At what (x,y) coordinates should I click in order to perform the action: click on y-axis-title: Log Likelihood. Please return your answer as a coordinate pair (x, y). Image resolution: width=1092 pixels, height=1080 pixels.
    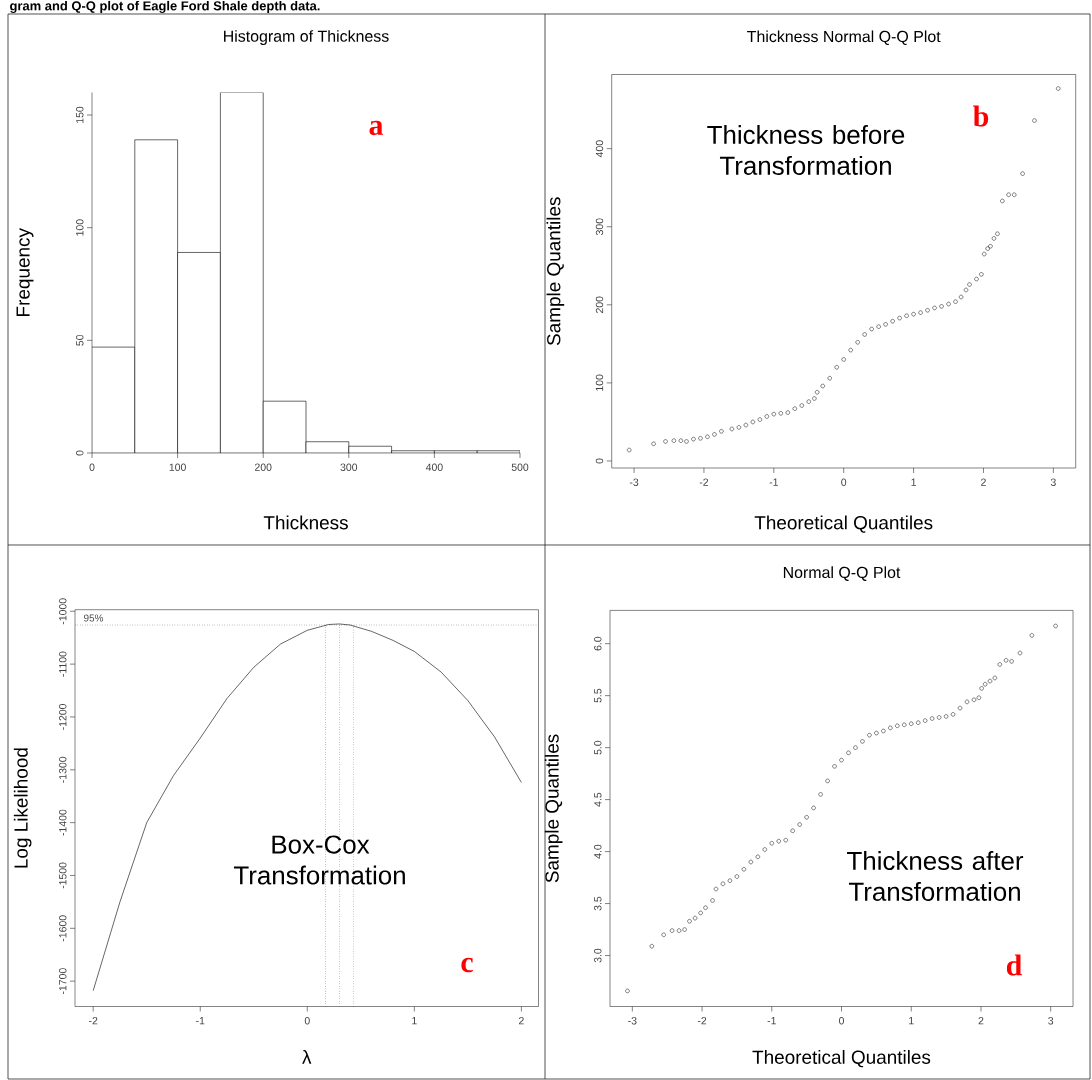
    Looking at the image, I should click on (22, 808).